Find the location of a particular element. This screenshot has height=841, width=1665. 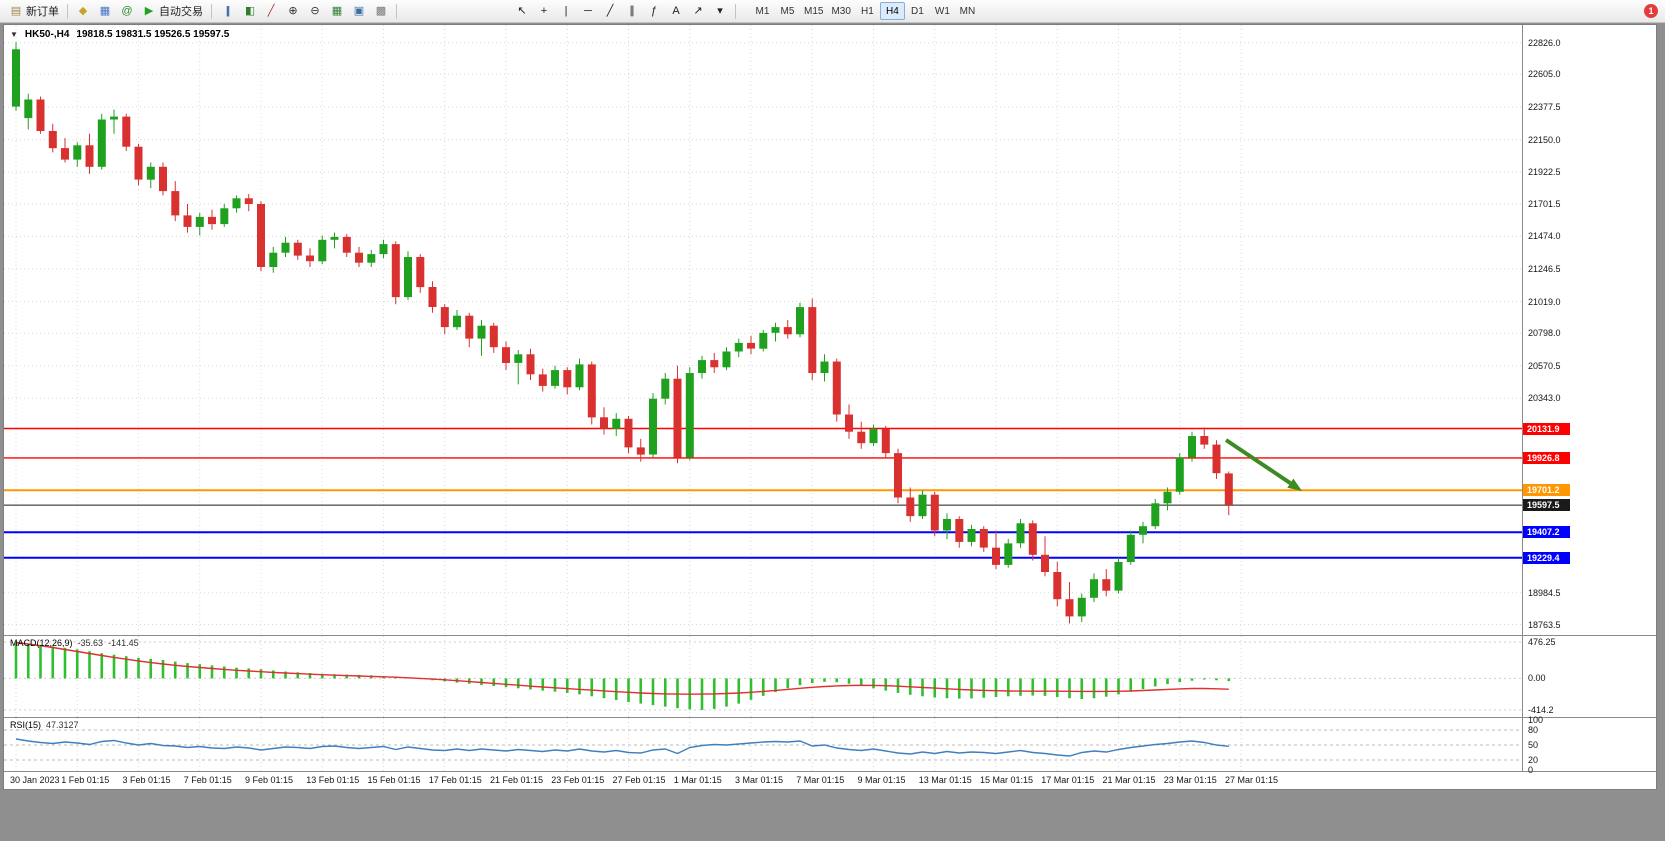

market-watch-icon: ▦ is located at coordinates (105, 10).